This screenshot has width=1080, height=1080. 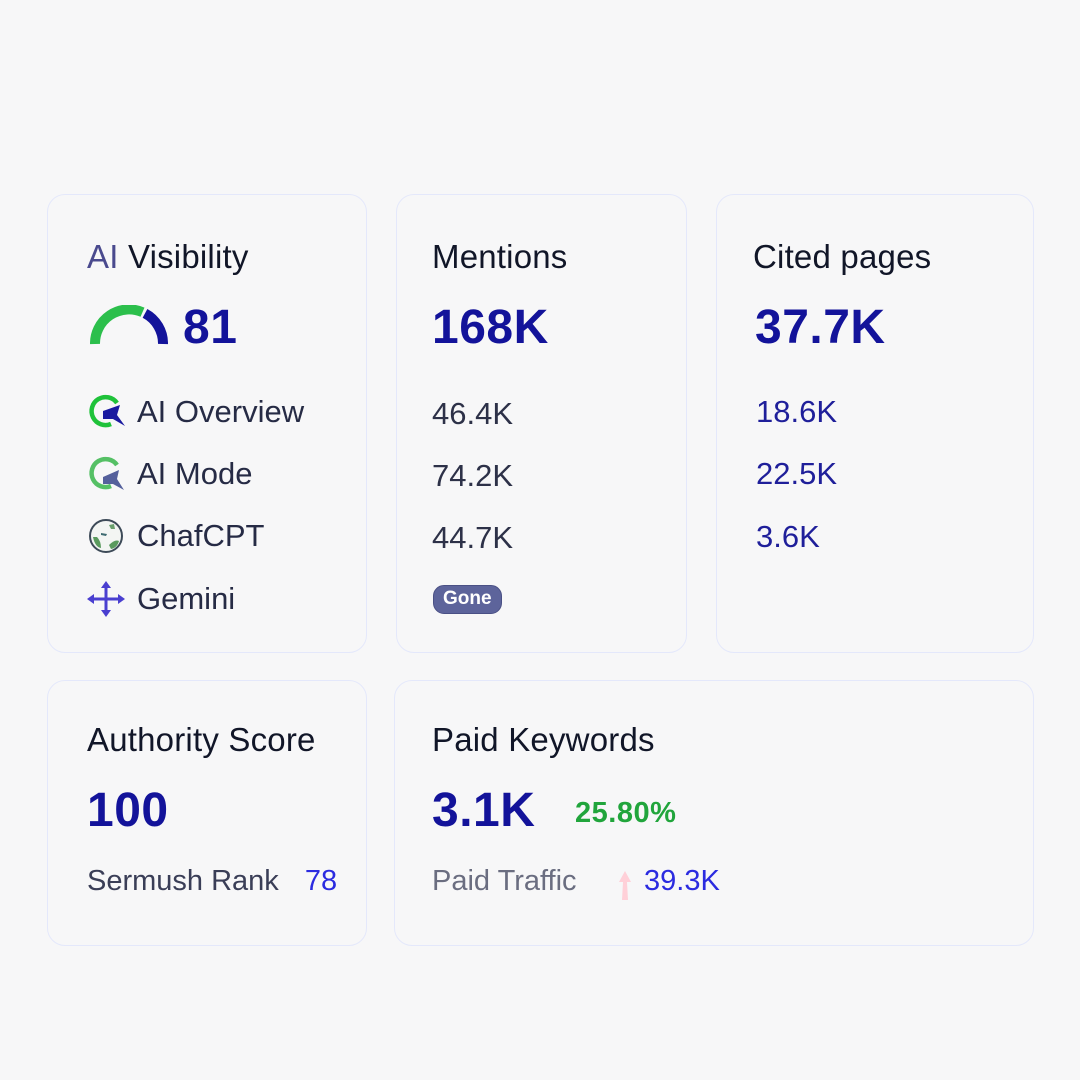 What do you see at coordinates (875, 423) in the screenshot?
I see `cited-pages-card` at bounding box center [875, 423].